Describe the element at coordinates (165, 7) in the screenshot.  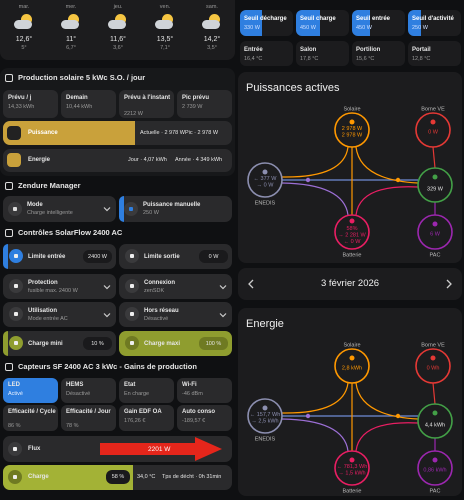
I see `forecast-day: ven.` at that location.